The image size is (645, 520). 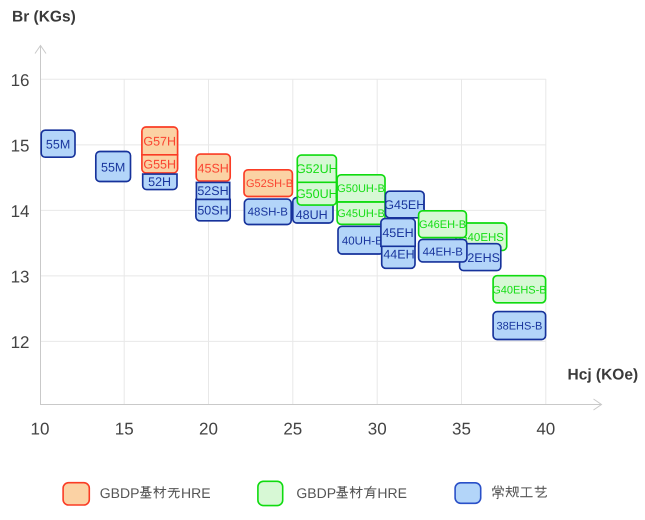 What do you see at coordinates (159, 165) in the screenshot?
I see `svg-text: G55H` at bounding box center [159, 165].